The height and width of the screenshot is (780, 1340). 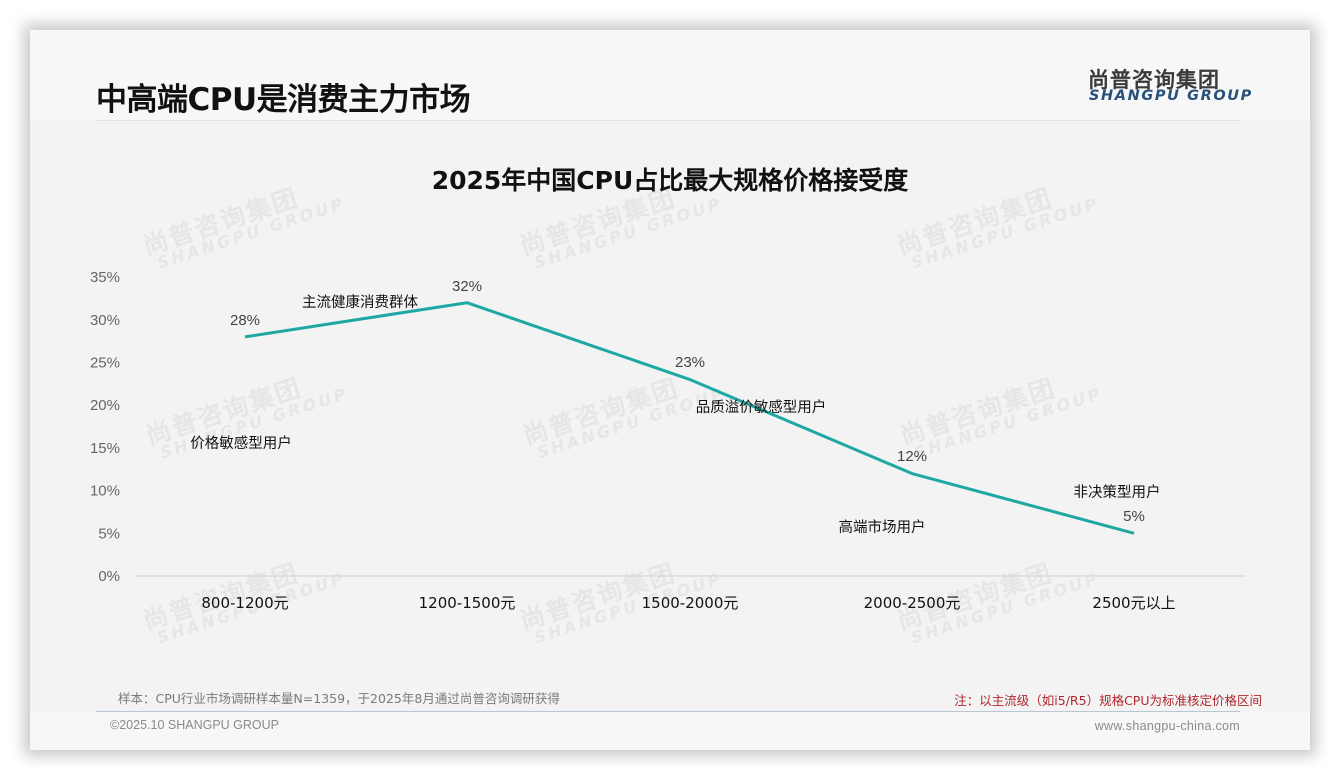 What do you see at coordinates (1171, 96) in the screenshot?
I see `logo-en: SHANGPU GROUP` at bounding box center [1171, 96].